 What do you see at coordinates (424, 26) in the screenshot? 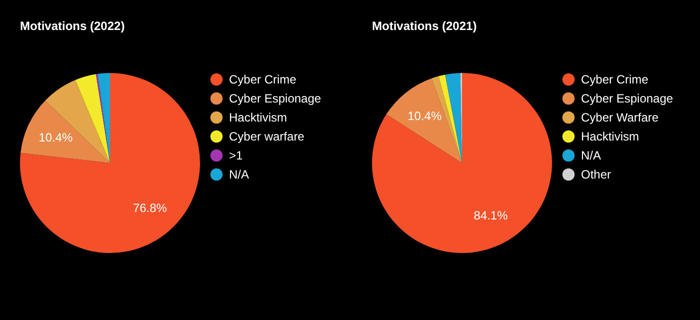
I see `chart-title: Motivations (2021)` at bounding box center [424, 26].